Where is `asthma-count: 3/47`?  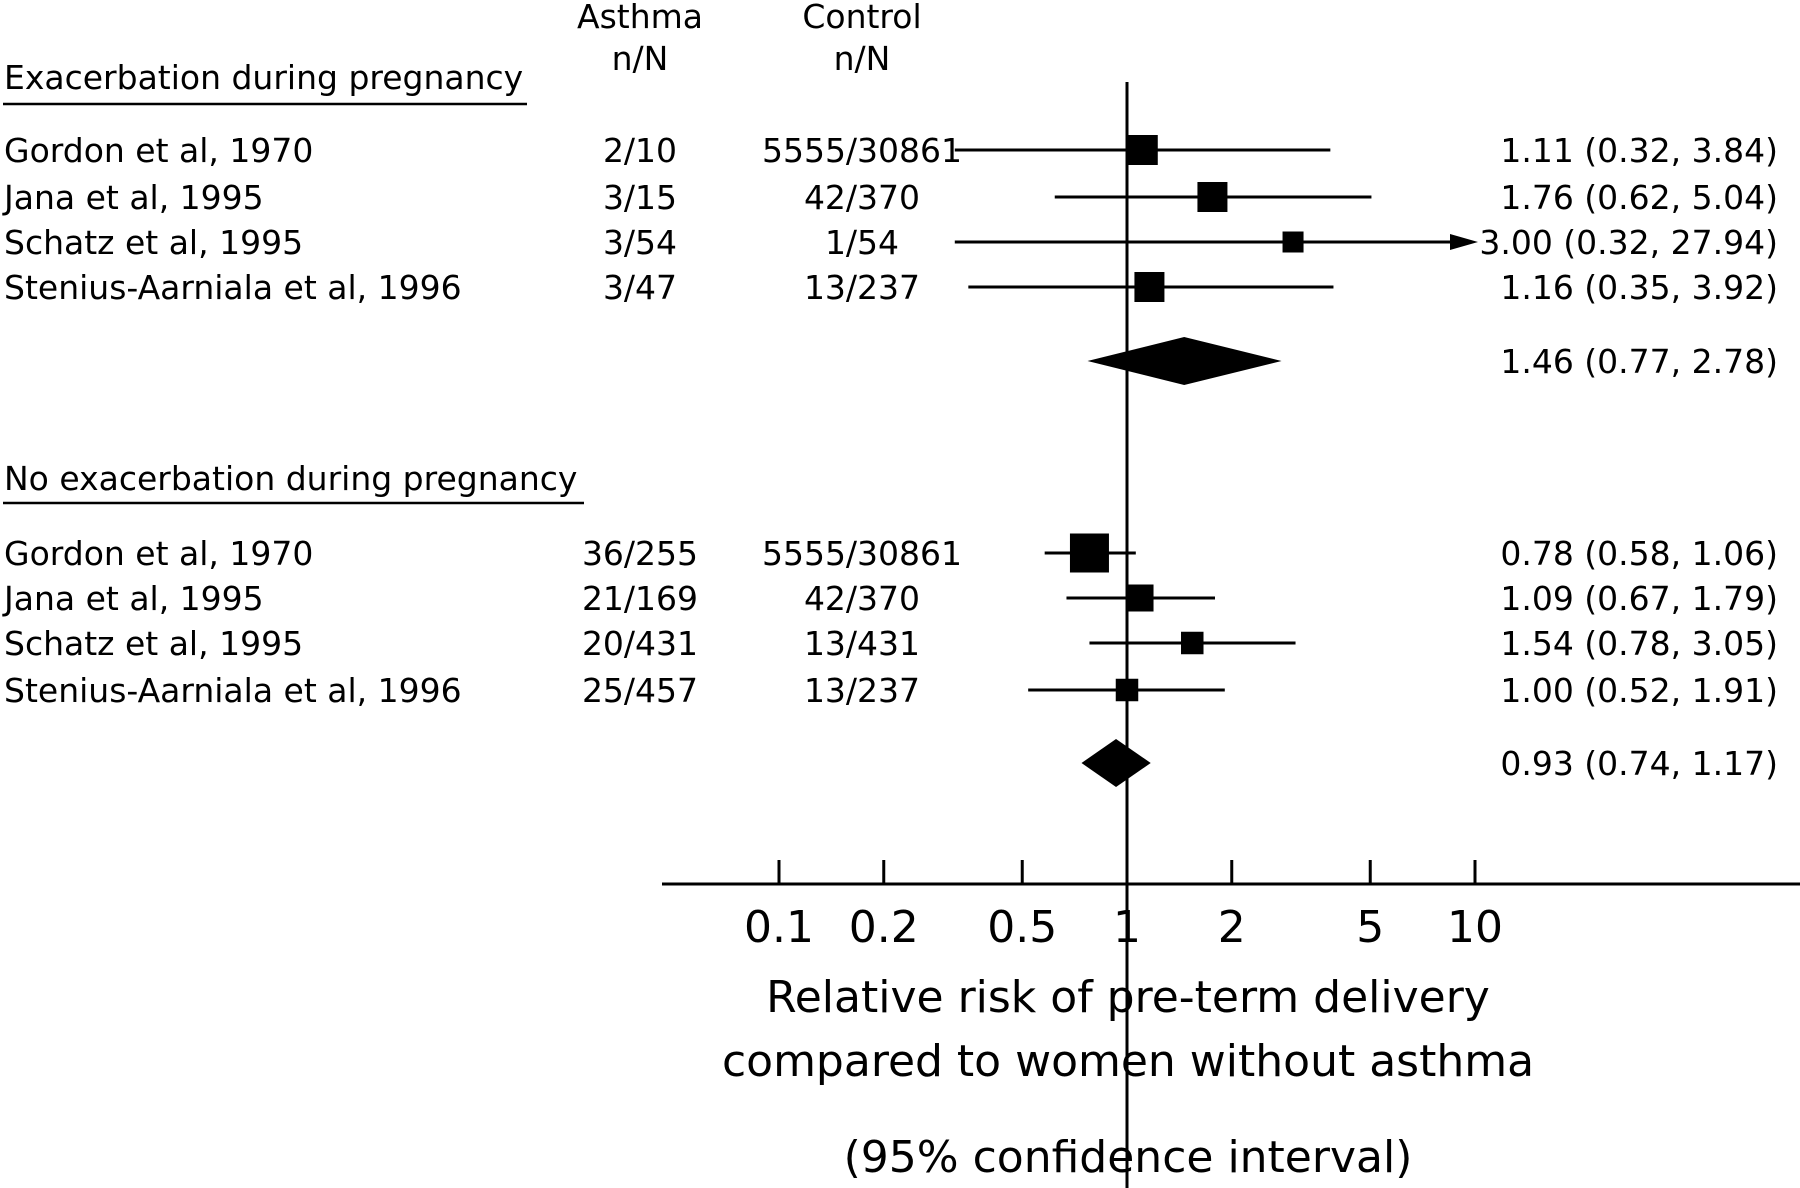
asthma-count: 3/47 is located at coordinates (640, 287).